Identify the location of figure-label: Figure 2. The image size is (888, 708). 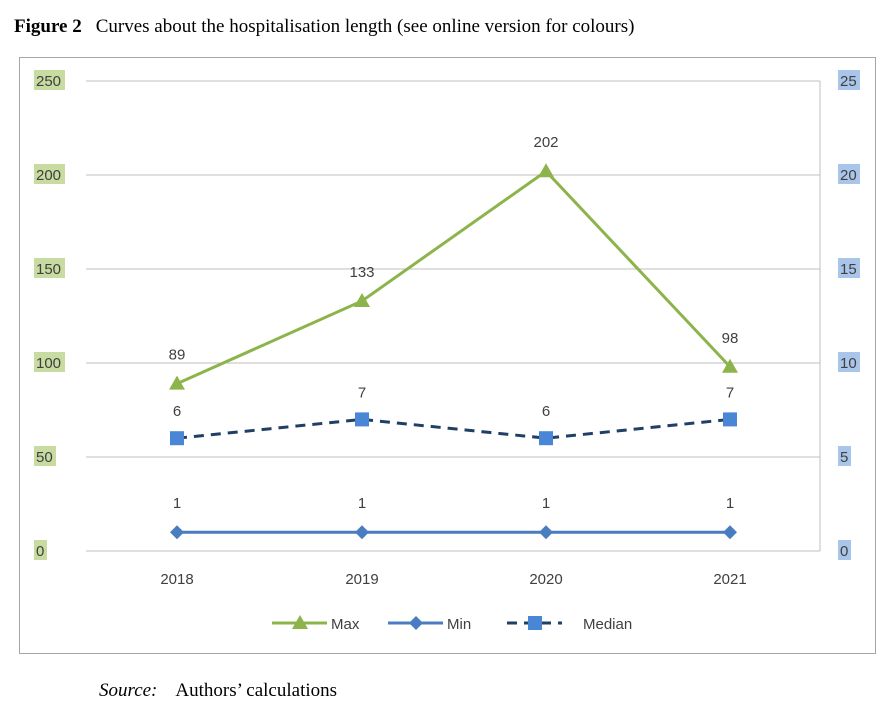
(48, 26).